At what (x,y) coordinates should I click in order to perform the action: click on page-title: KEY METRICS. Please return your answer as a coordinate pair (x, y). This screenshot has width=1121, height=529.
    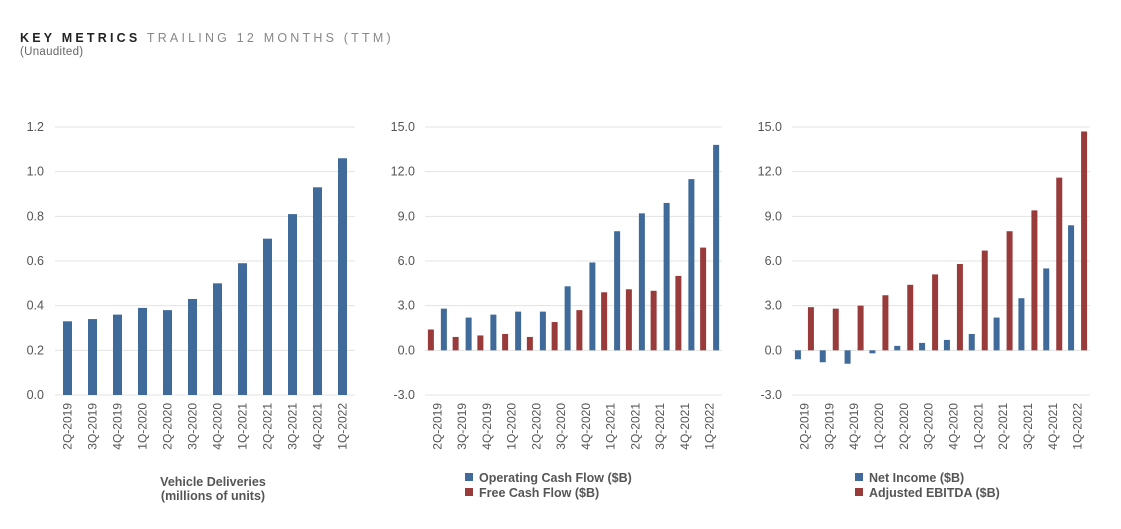
    Looking at the image, I should click on (80, 38).